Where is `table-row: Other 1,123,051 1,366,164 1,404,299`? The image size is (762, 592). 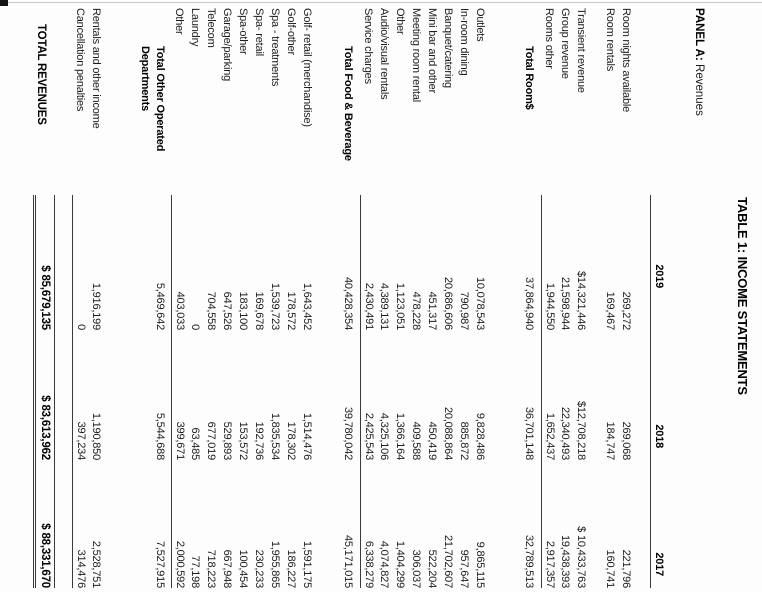
table-row: Other 1,123,051 1,366,164 1,404,299 is located at coordinates (400, 296).